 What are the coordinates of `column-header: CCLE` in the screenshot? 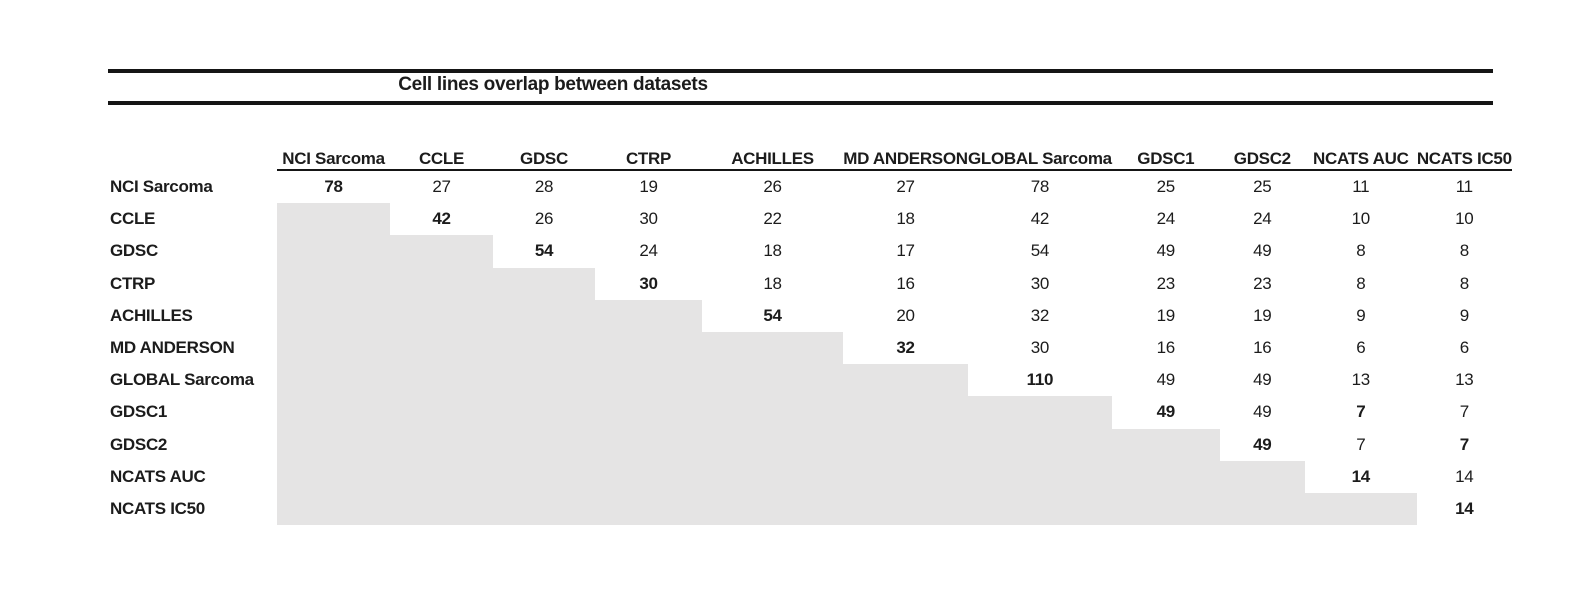 It's located at (441, 150).